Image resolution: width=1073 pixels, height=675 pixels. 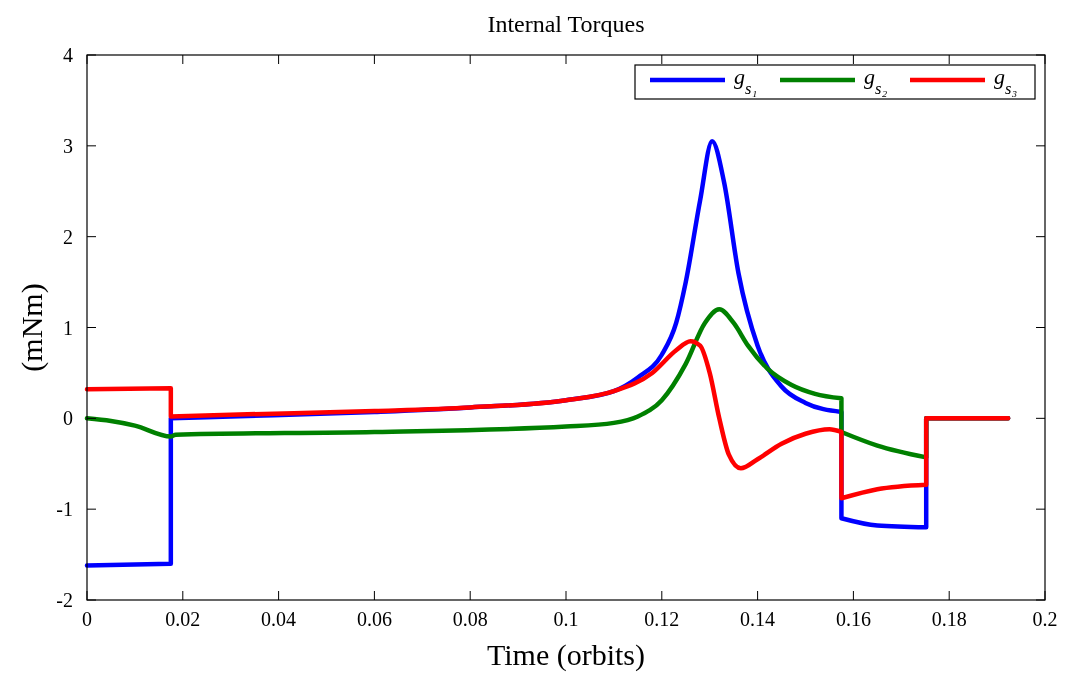 What do you see at coordinates (183, 619) in the screenshot?
I see `x-tick-label: 0.02` at bounding box center [183, 619].